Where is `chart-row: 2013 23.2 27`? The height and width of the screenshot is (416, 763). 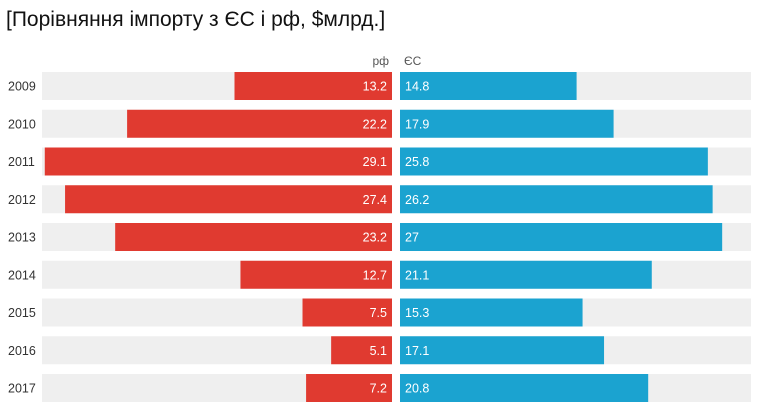 chart-row: 2013 23.2 27 is located at coordinates (379, 237).